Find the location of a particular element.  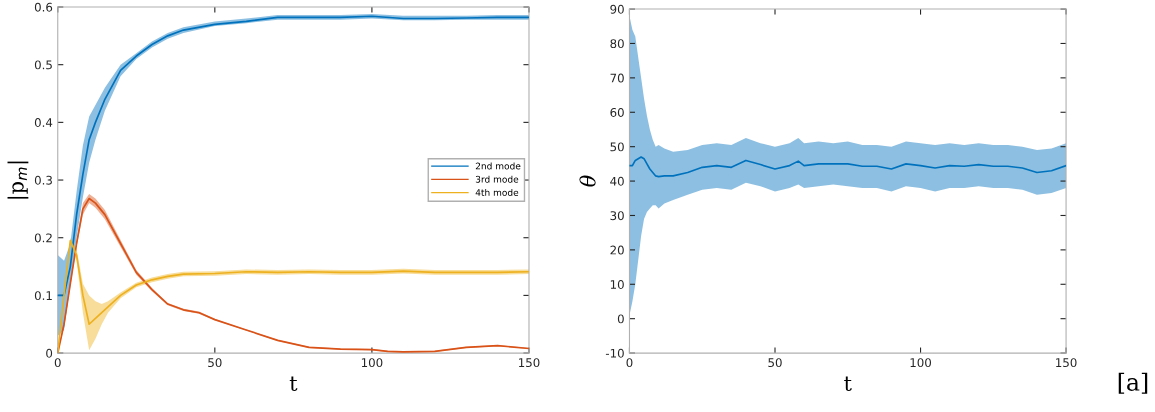

legend-label: 2nd mode is located at coordinates (498, 166).